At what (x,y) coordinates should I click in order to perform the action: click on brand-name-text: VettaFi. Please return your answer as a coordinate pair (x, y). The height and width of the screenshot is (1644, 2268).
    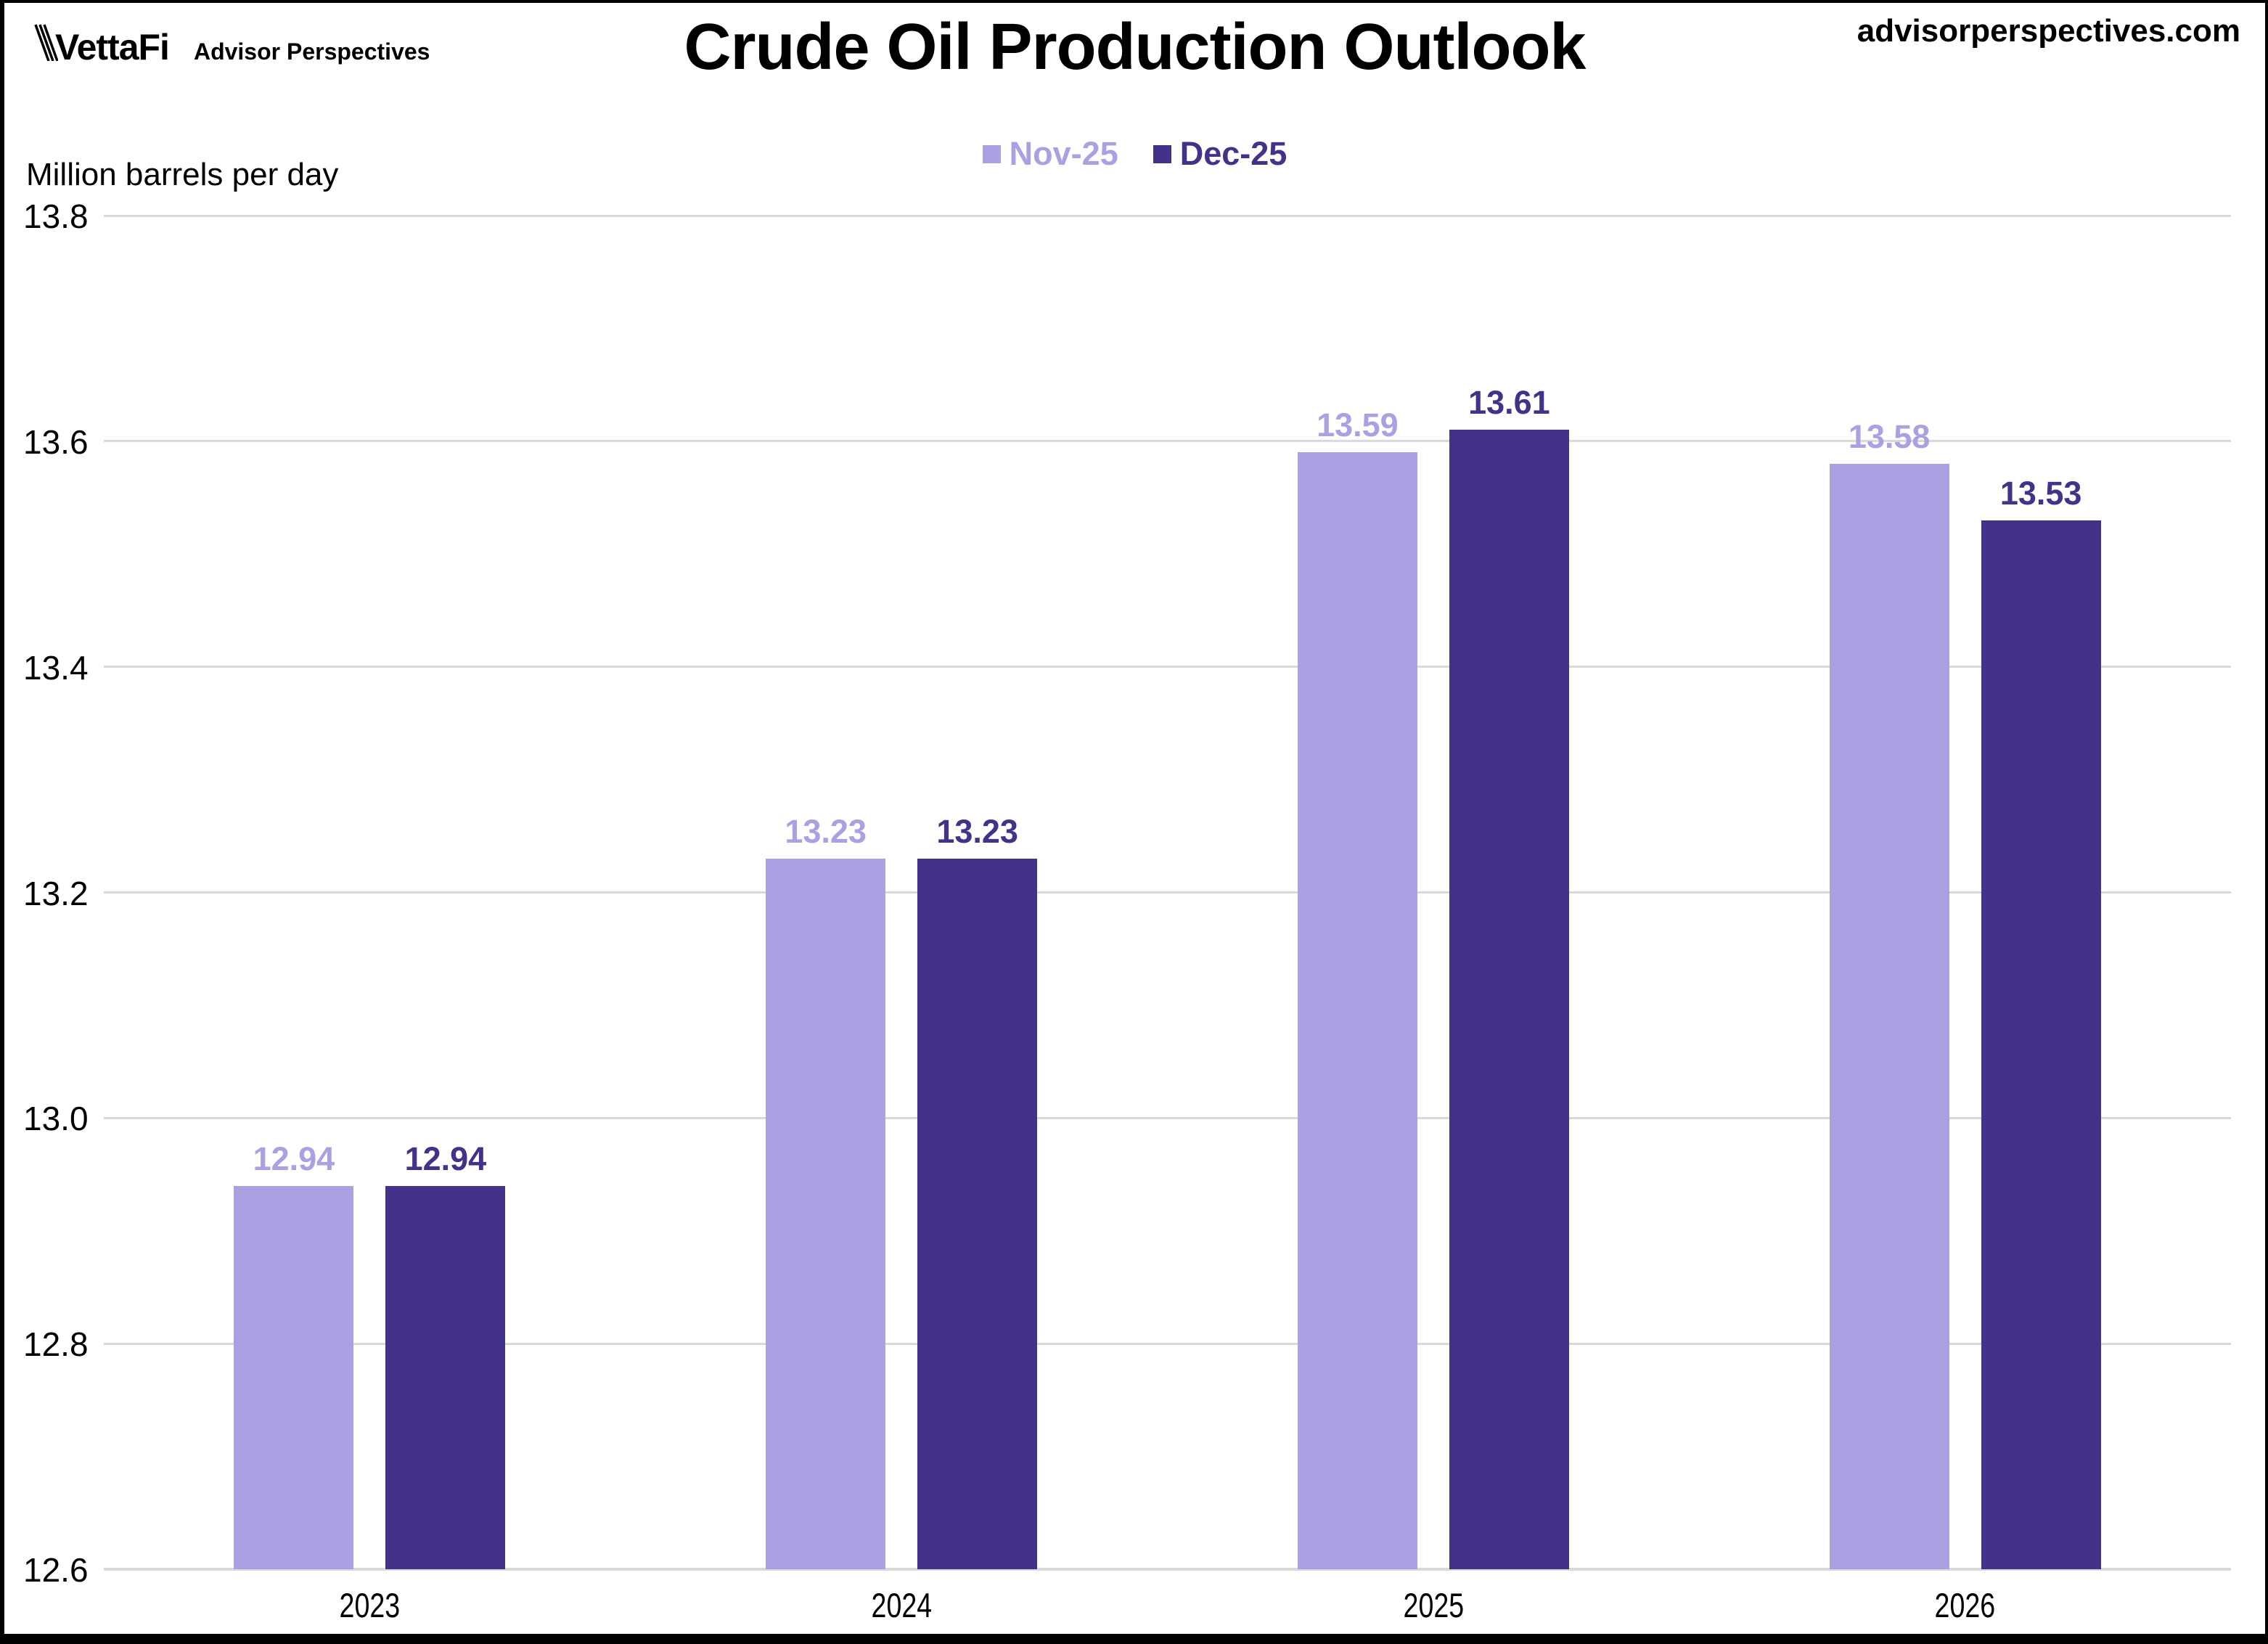
    Looking at the image, I should click on (112, 47).